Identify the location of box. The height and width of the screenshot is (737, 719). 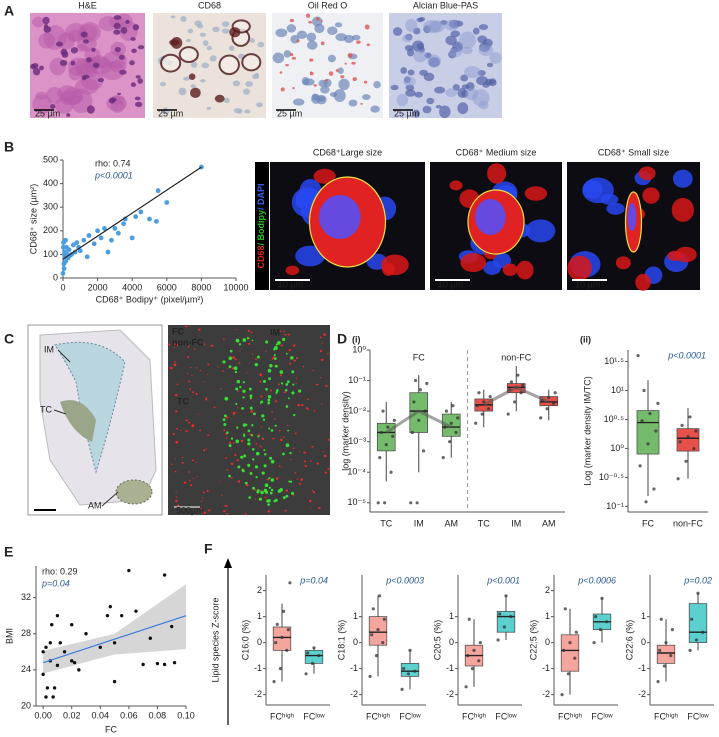
(666, 654).